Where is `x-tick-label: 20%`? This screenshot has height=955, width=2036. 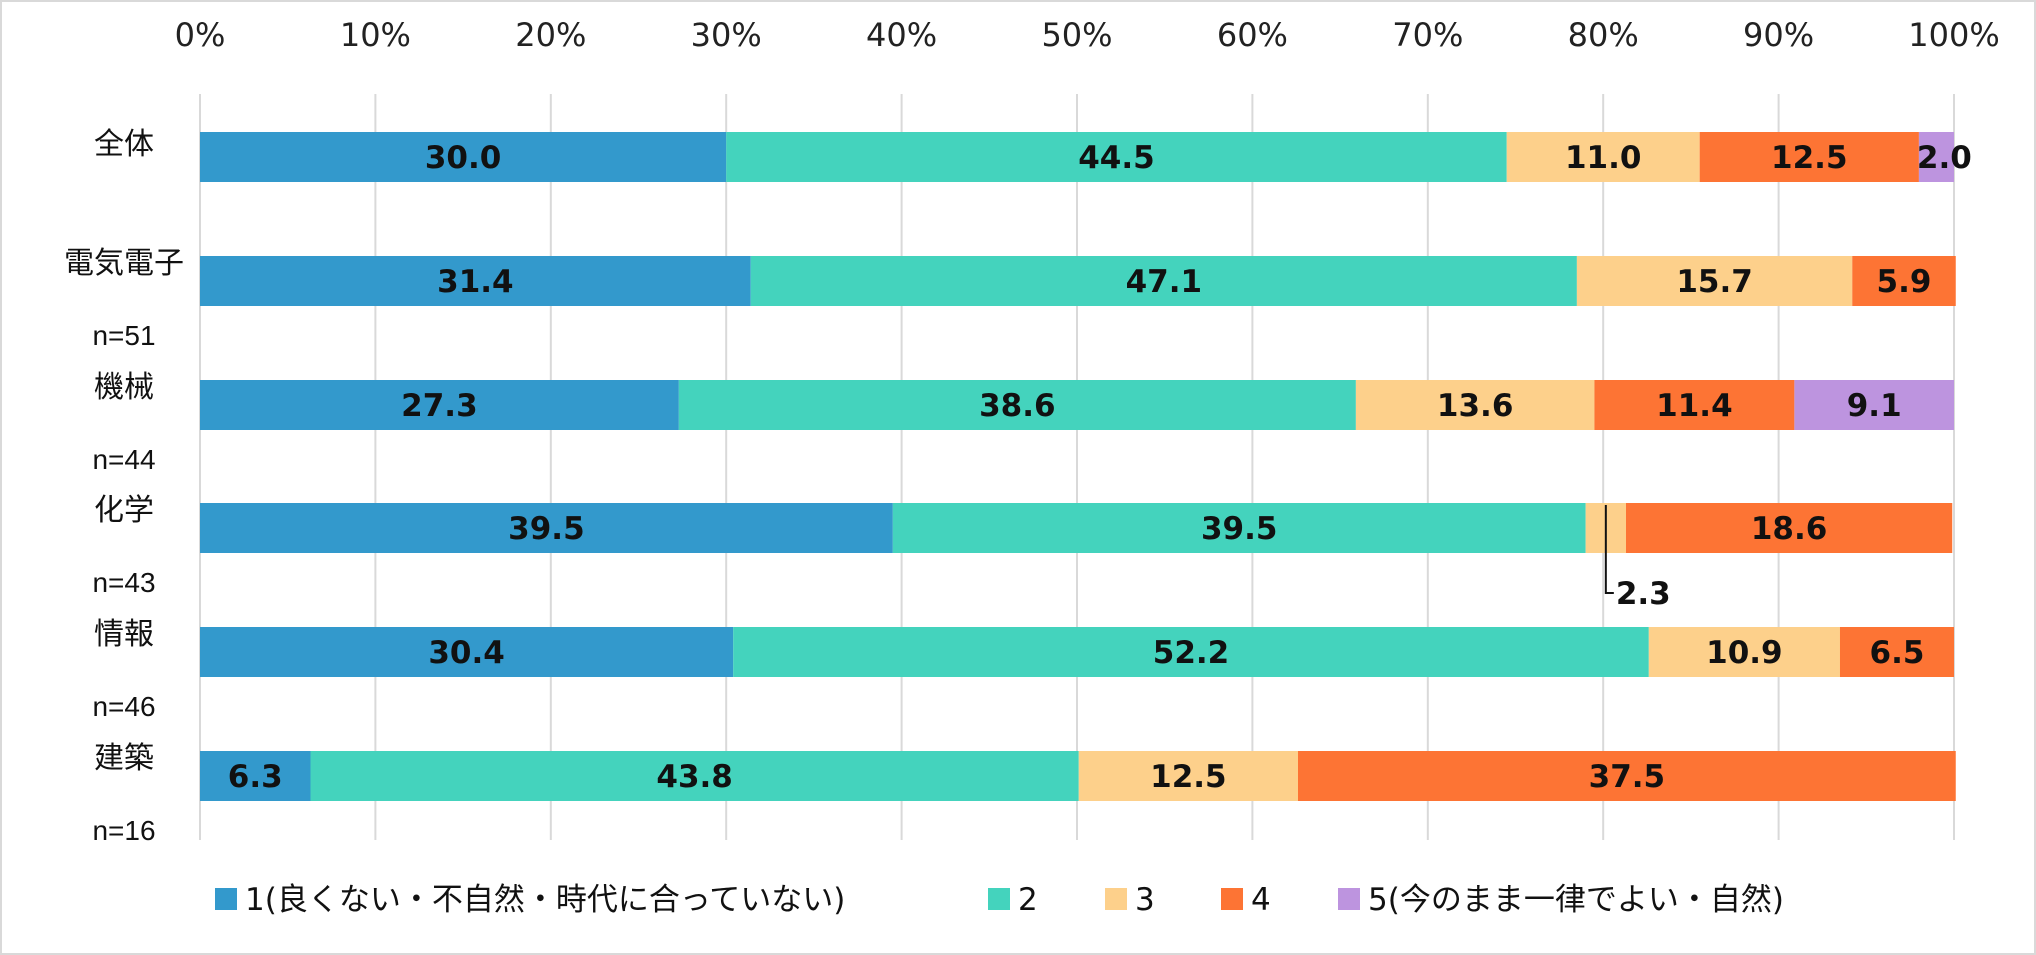 x-tick-label: 20% is located at coordinates (550, 35).